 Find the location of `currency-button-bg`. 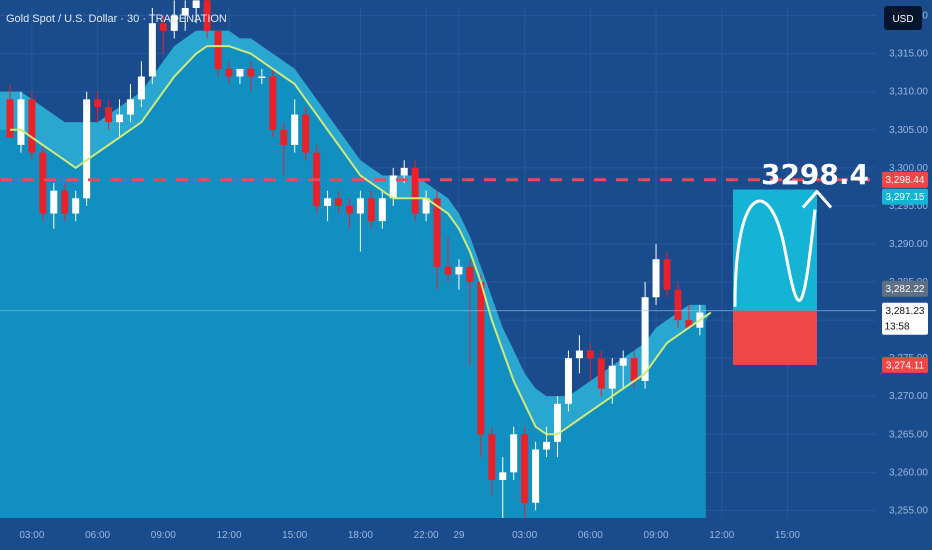

currency-button-bg is located at coordinates (903, 18).